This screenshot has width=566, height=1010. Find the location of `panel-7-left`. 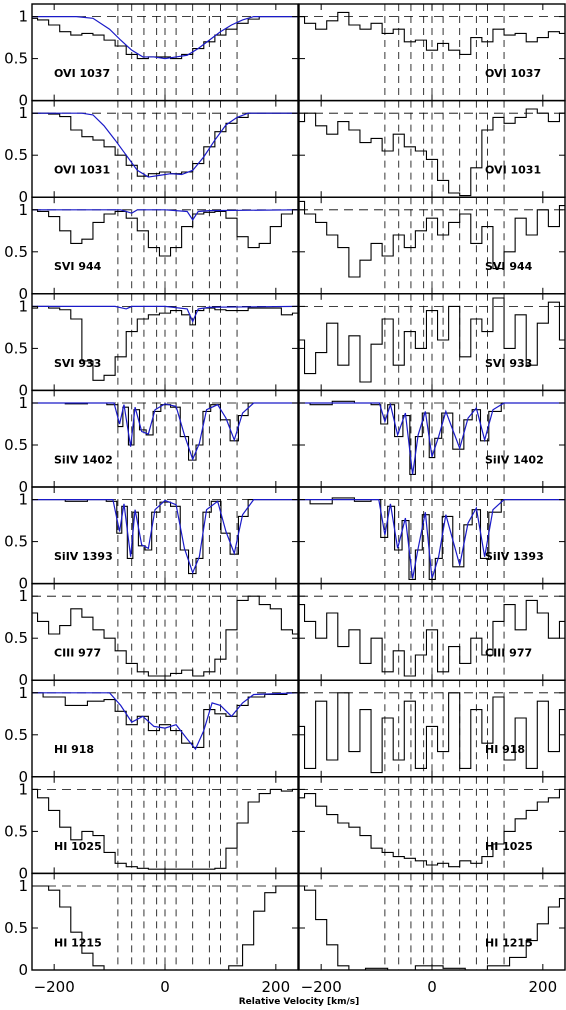

panel-7-left is located at coordinates (165, 728).